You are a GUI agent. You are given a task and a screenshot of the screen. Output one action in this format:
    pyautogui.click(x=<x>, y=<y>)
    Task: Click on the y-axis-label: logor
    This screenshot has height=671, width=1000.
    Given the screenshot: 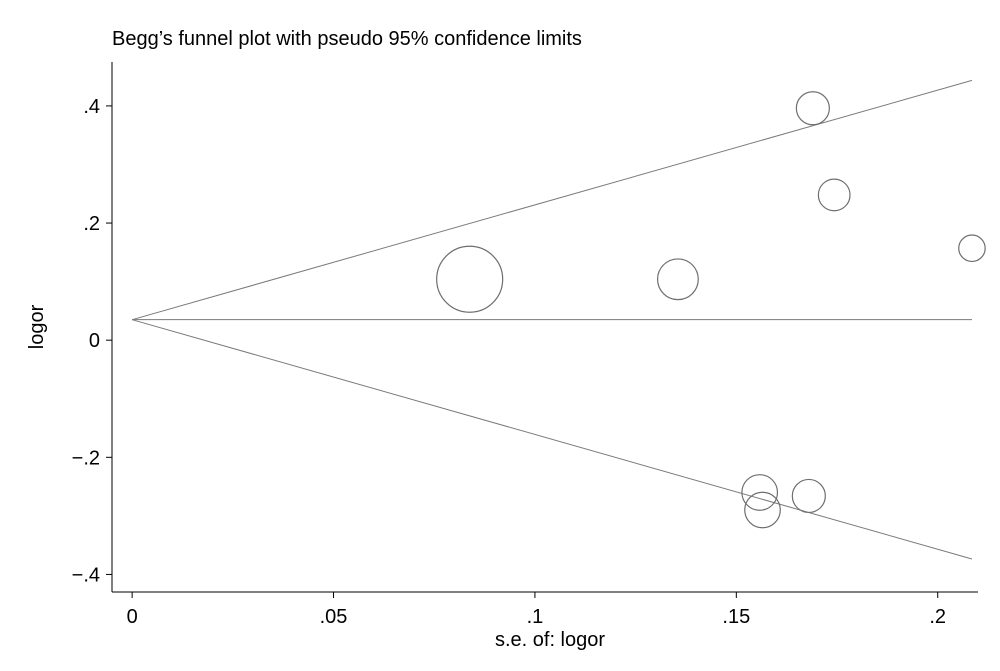 What is the action you would take?
    pyautogui.click(x=37, y=326)
    